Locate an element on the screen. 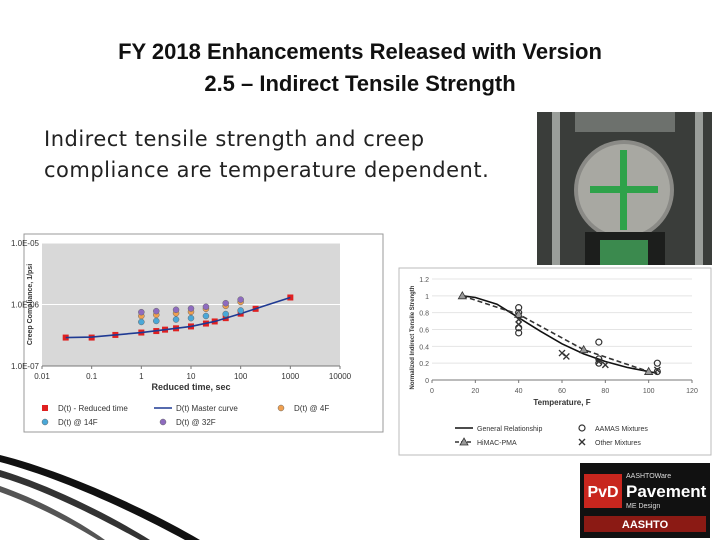 Image resolution: width=720 pixels, height=540 pixels. x-axis-label: Temperature, F is located at coordinates (561, 402).